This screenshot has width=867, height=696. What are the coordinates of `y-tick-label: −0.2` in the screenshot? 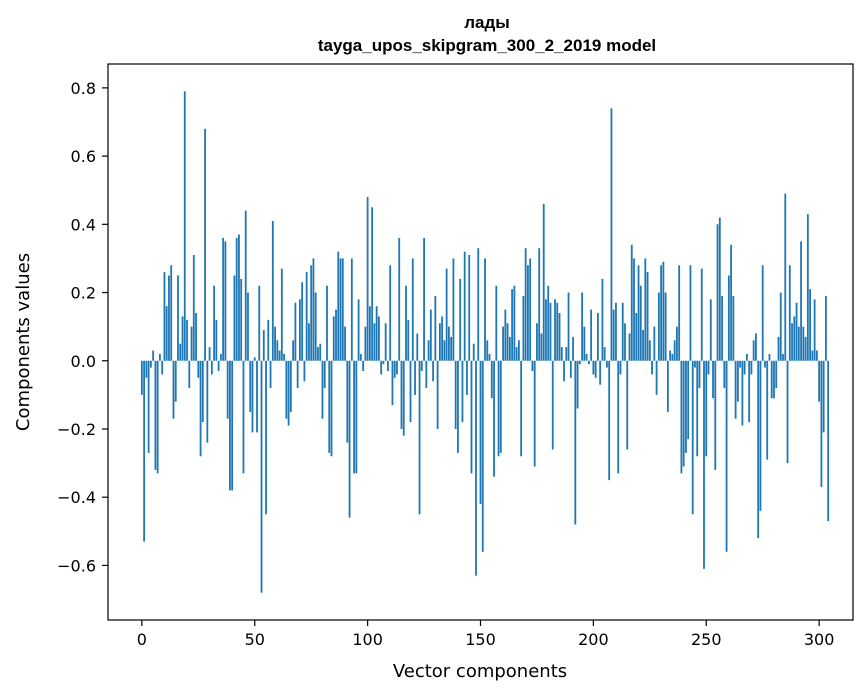 It's located at (76, 429).